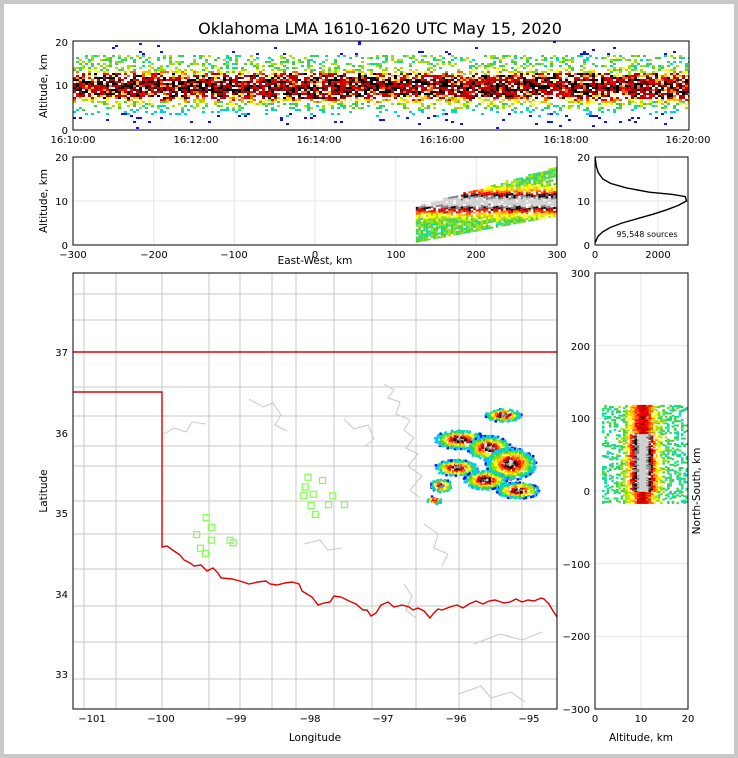  What do you see at coordinates (646, 234) in the screenshot?
I see `source-count: 95,548 sources` at bounding box center [646, 234].